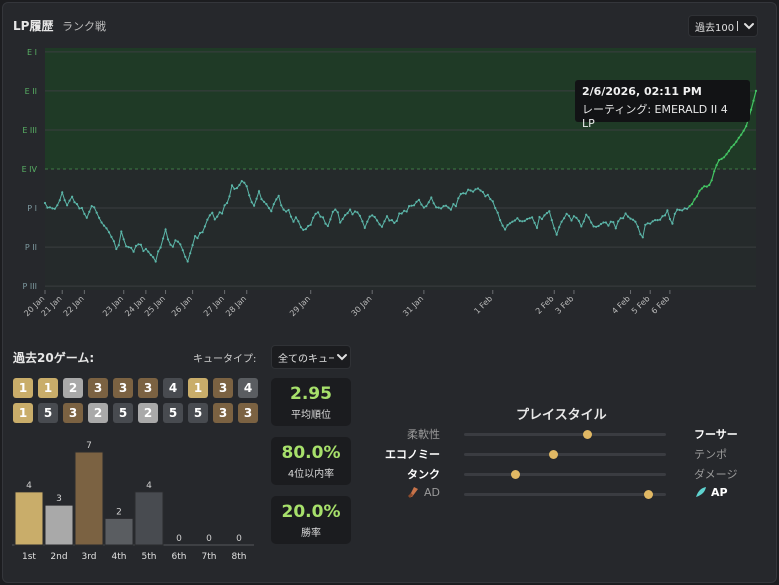  Describe the element at coordinates (223, 388) in the screenshot. I see `placement-badge: 3` at that location.